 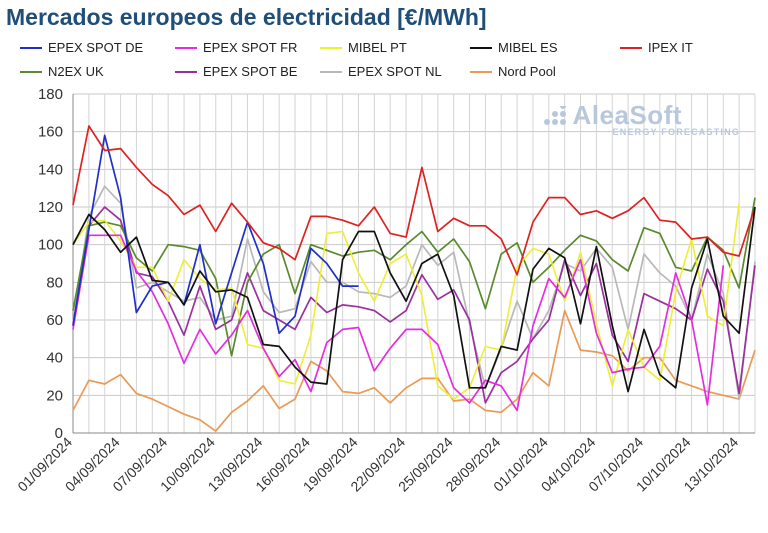 I want to click on y-tick-label: 100, so click(x=50, y=245).